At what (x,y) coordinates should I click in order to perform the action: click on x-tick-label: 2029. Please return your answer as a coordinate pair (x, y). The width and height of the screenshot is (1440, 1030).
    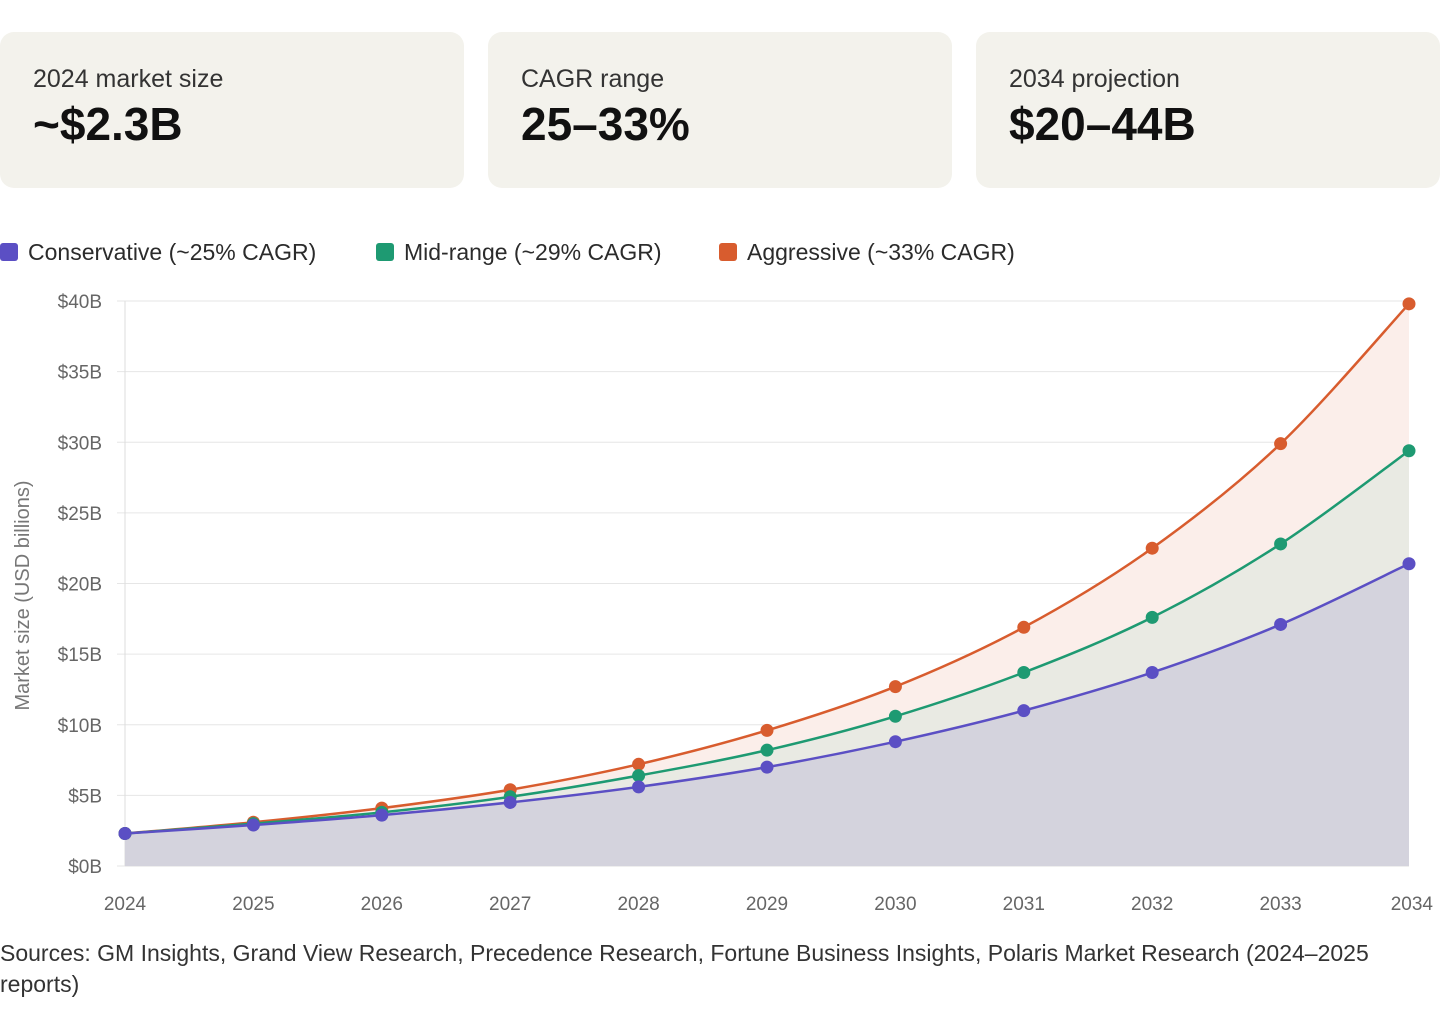
    Looking at the image, I should click on (767, 904).